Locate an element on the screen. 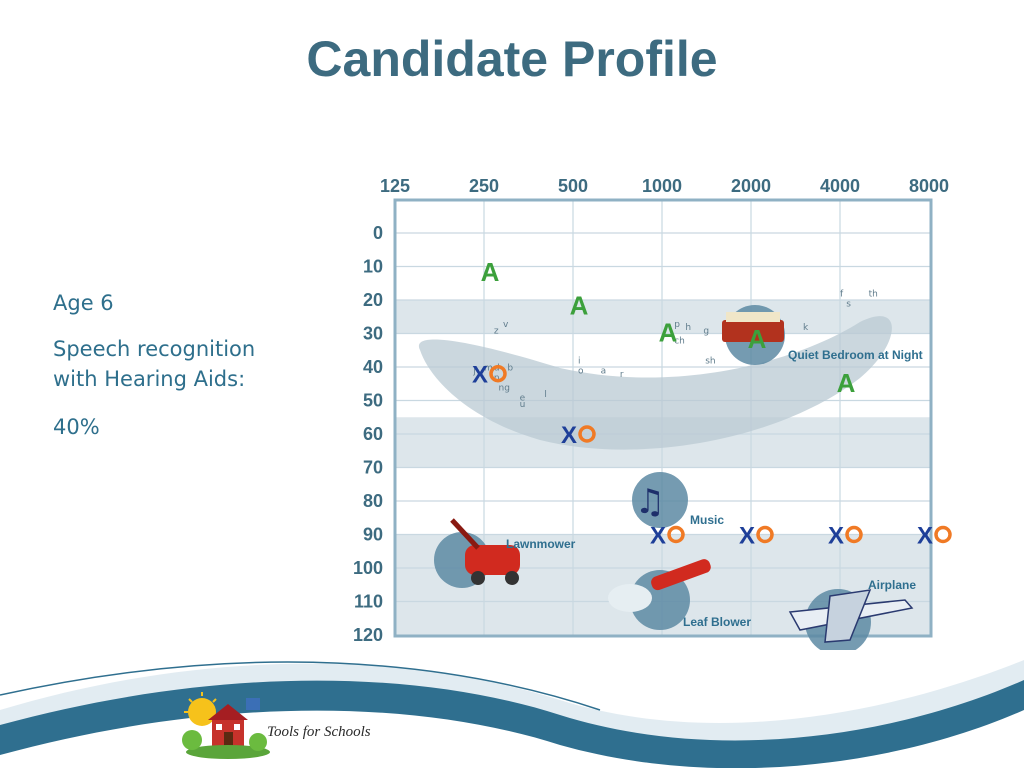 Image resolution: width=1024 pixels, height=768 pixels. speech-sound-label: ch is located at coordinates (679, 342).